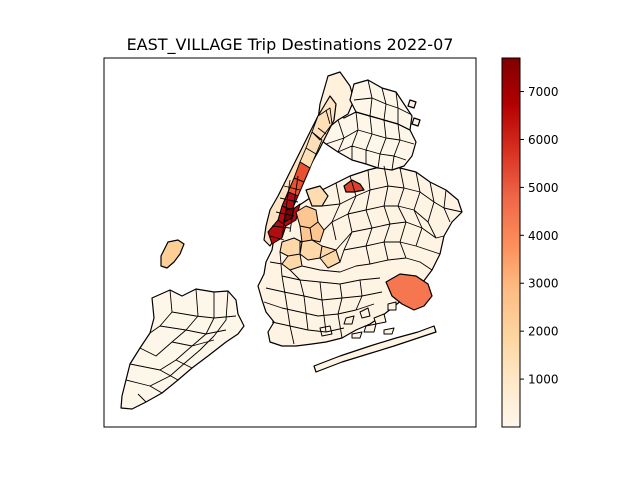 The height and width of the screenshot is (480, 640). What do you see at coordinates (290, 45) in the screenshot?
I see `map-title: EAST_VILLAGE Trip Destinations 2022-07` at bounding box center [290, 45].